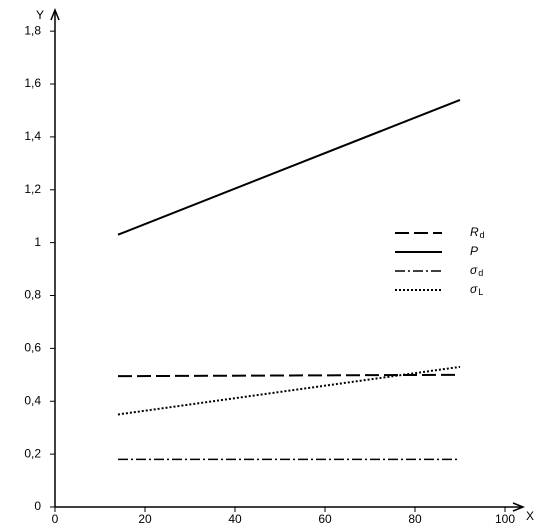  I want to click on x-arrow, so click(519, 507).